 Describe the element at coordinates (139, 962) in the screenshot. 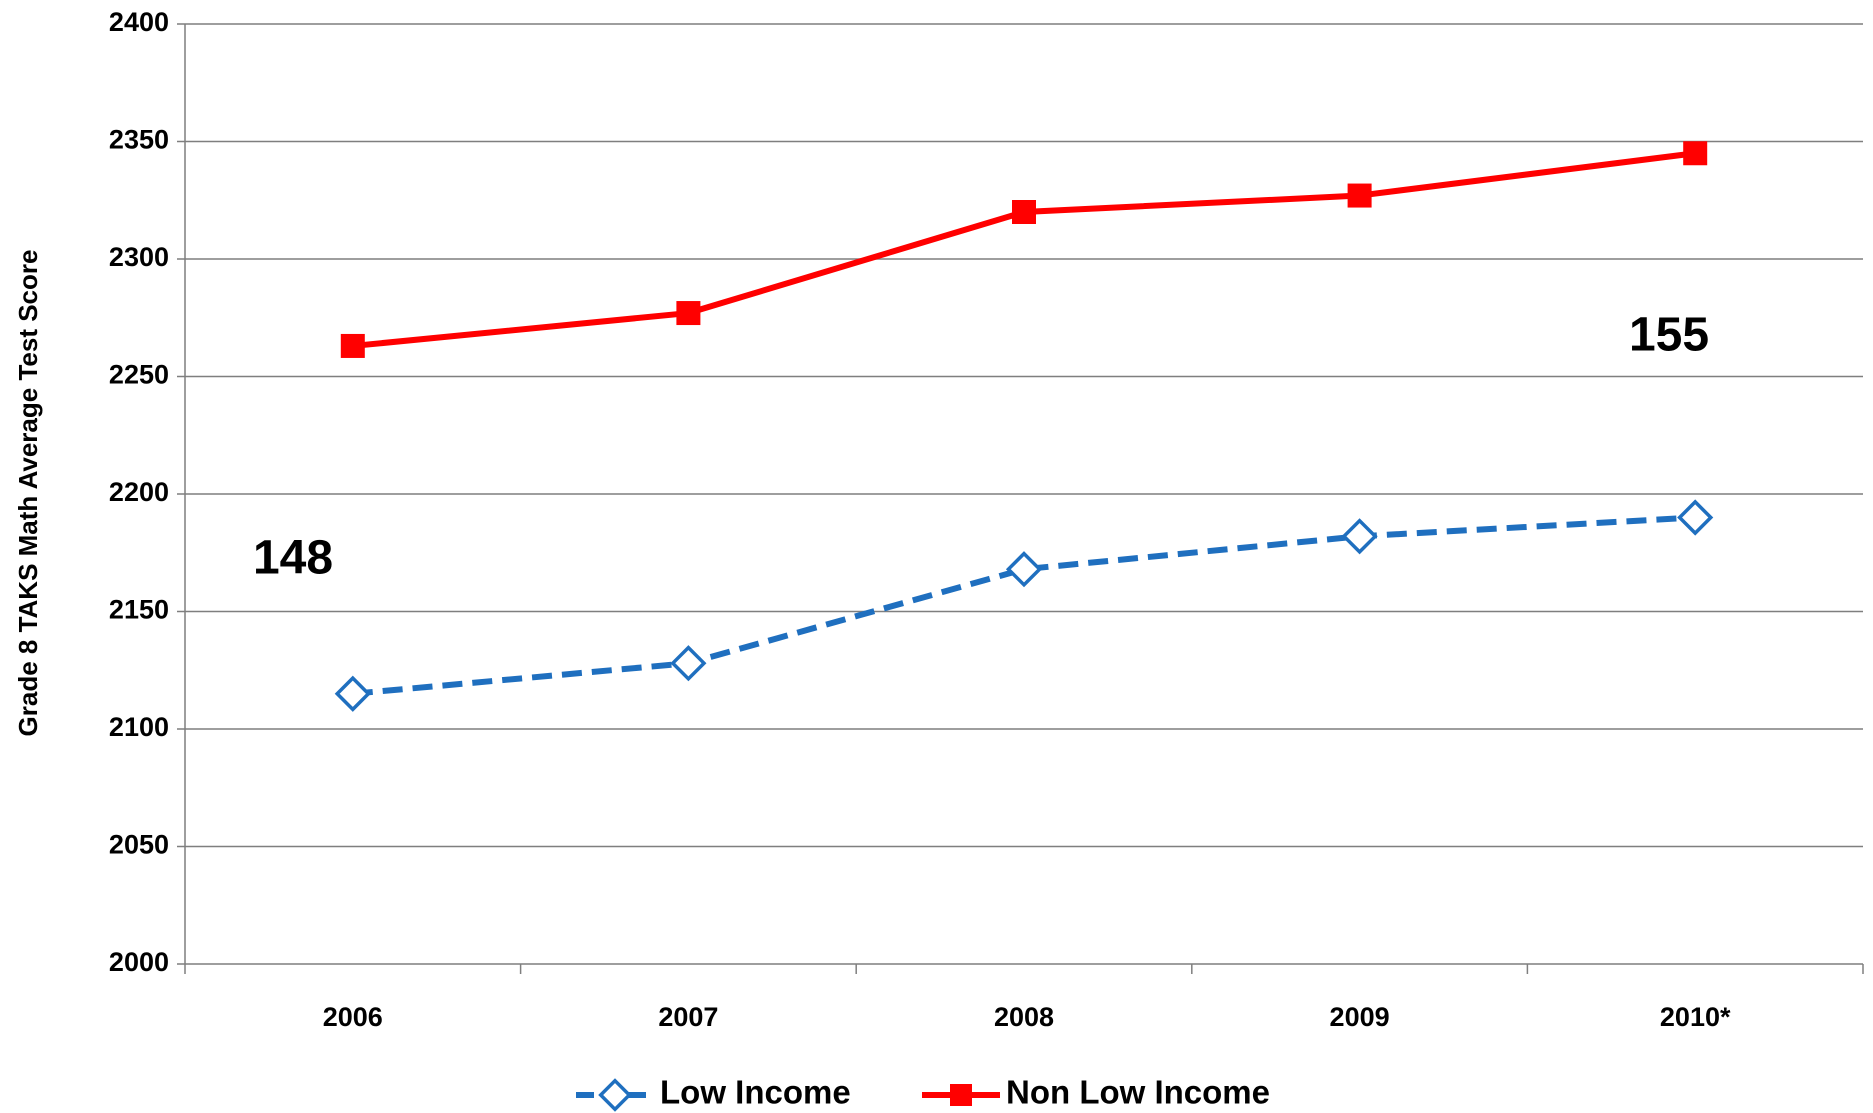

I see `y-tick-label: 2000` at that location.